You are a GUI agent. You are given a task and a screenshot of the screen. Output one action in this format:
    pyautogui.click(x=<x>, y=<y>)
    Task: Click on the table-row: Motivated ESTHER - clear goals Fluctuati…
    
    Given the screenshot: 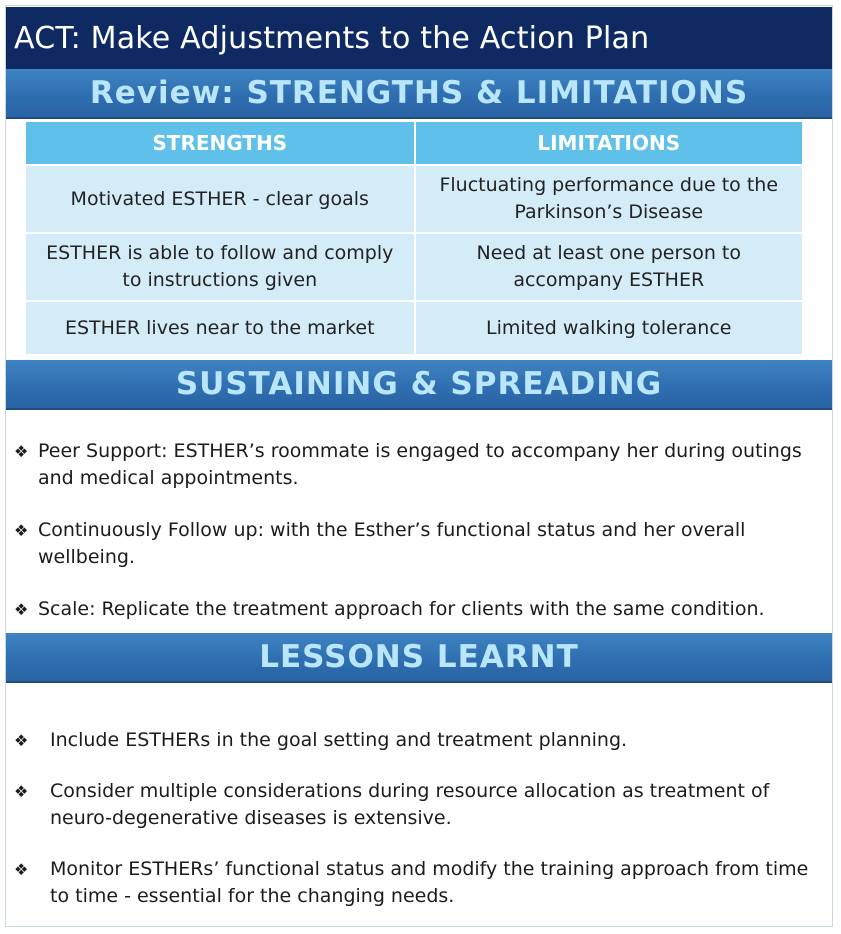 What is the action you would take?
    pyautogui.click(x=415, y=198)
    